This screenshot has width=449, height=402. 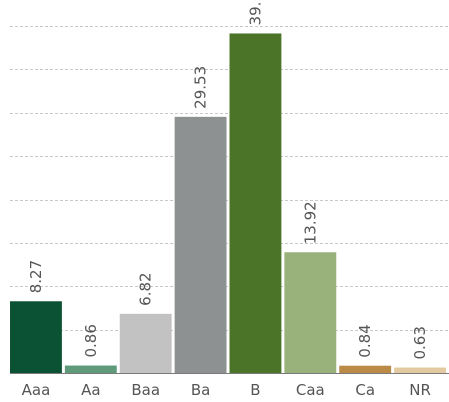 What do you see at coordinates (226, 390) in the screenshot?
I see `category-ticks-layer: Aaa Aa Baa Ba B Caa Ca NR` at bounding box center [226, 390].